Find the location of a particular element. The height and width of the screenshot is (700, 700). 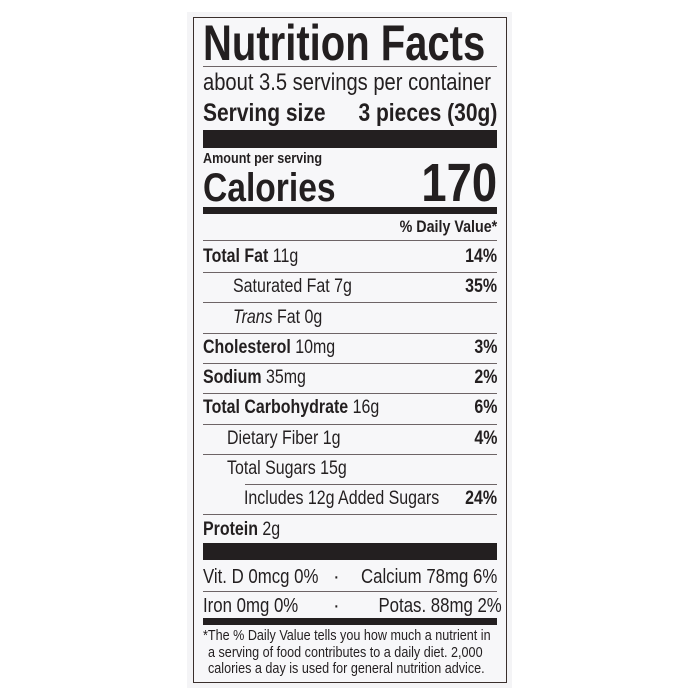

nutrient-amount: 0g is located at coordinates (313, 317).